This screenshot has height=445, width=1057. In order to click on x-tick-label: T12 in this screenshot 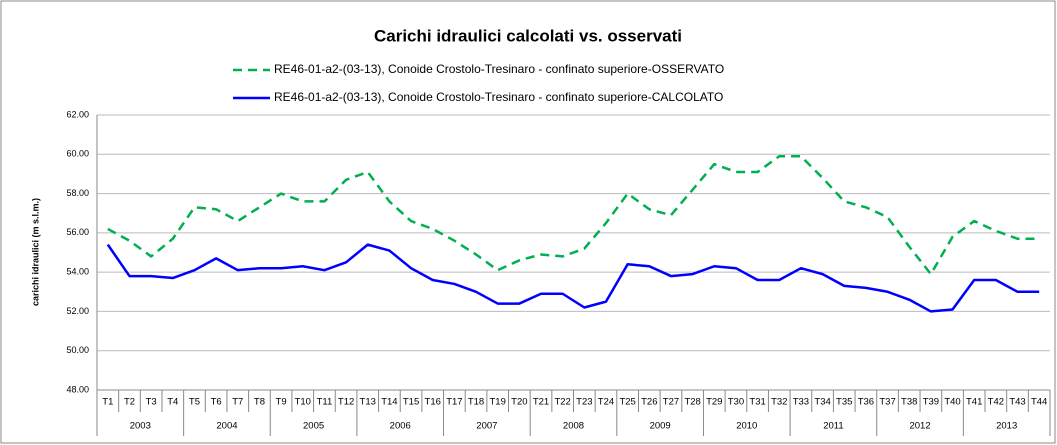, I will do `click(346, 402)`.